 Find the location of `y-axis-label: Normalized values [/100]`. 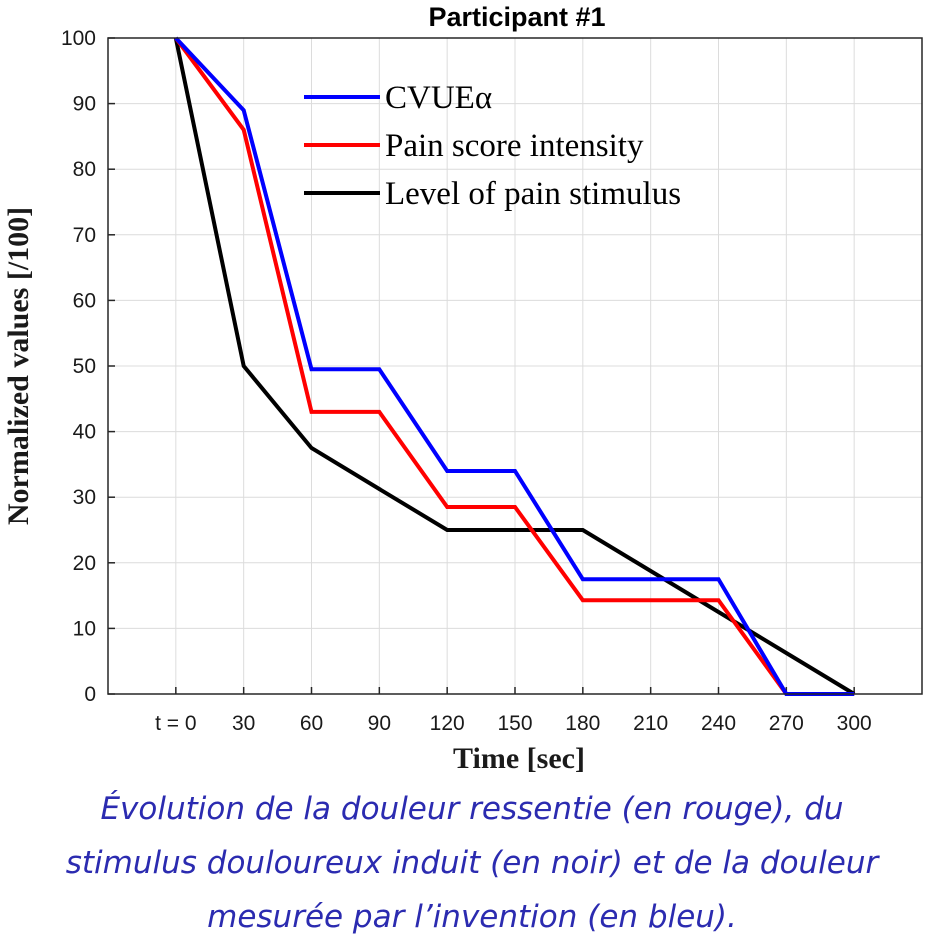

y-axis-label: Normalized values [/100] is located at coordinates (18, 366).